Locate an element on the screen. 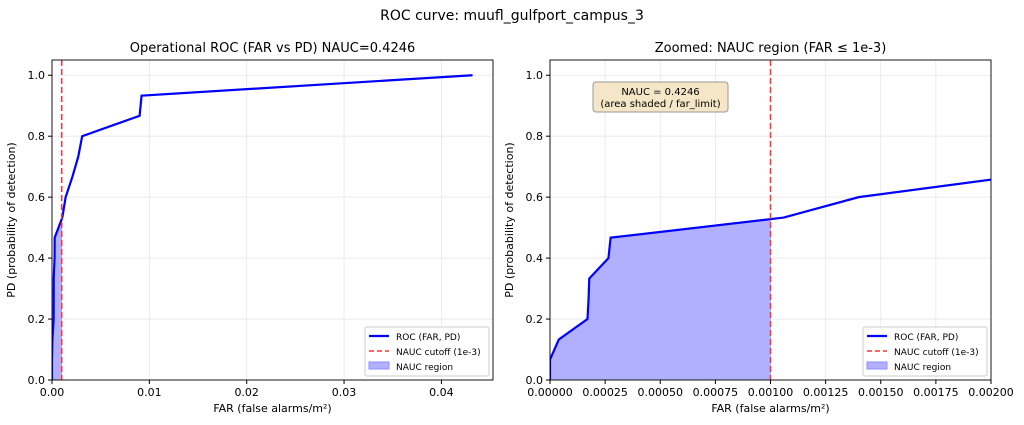 This screenshot has height=425, width=1024. x-tick-label: 0.00075 is located at coordinates (716, 392).